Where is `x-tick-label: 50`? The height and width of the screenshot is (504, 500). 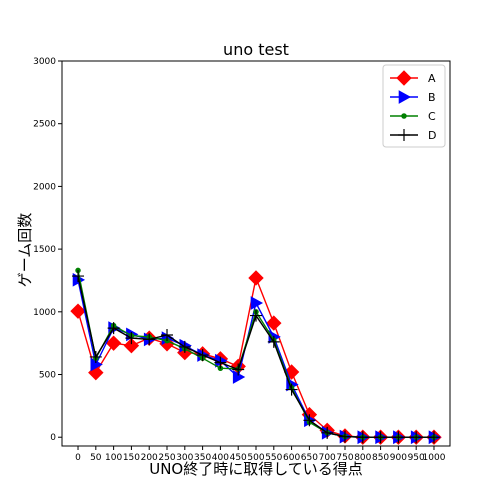
x-tick-label: 50 is located at coordinates (96, 458).